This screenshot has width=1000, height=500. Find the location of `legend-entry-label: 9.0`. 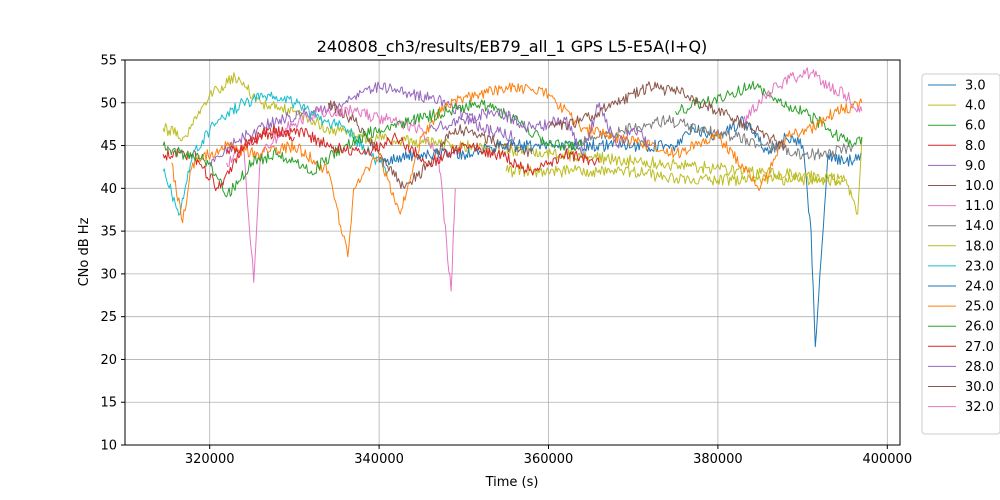

legend-entry-label: 9.0 is located at coordinates (975, 166).